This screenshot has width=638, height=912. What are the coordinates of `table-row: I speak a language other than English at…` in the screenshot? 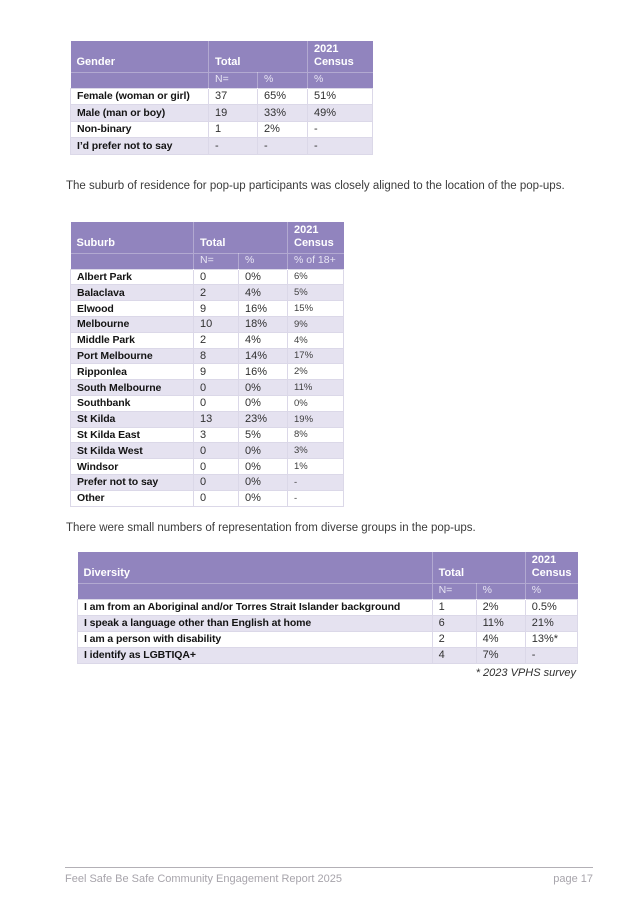 It's located at (328, 623).